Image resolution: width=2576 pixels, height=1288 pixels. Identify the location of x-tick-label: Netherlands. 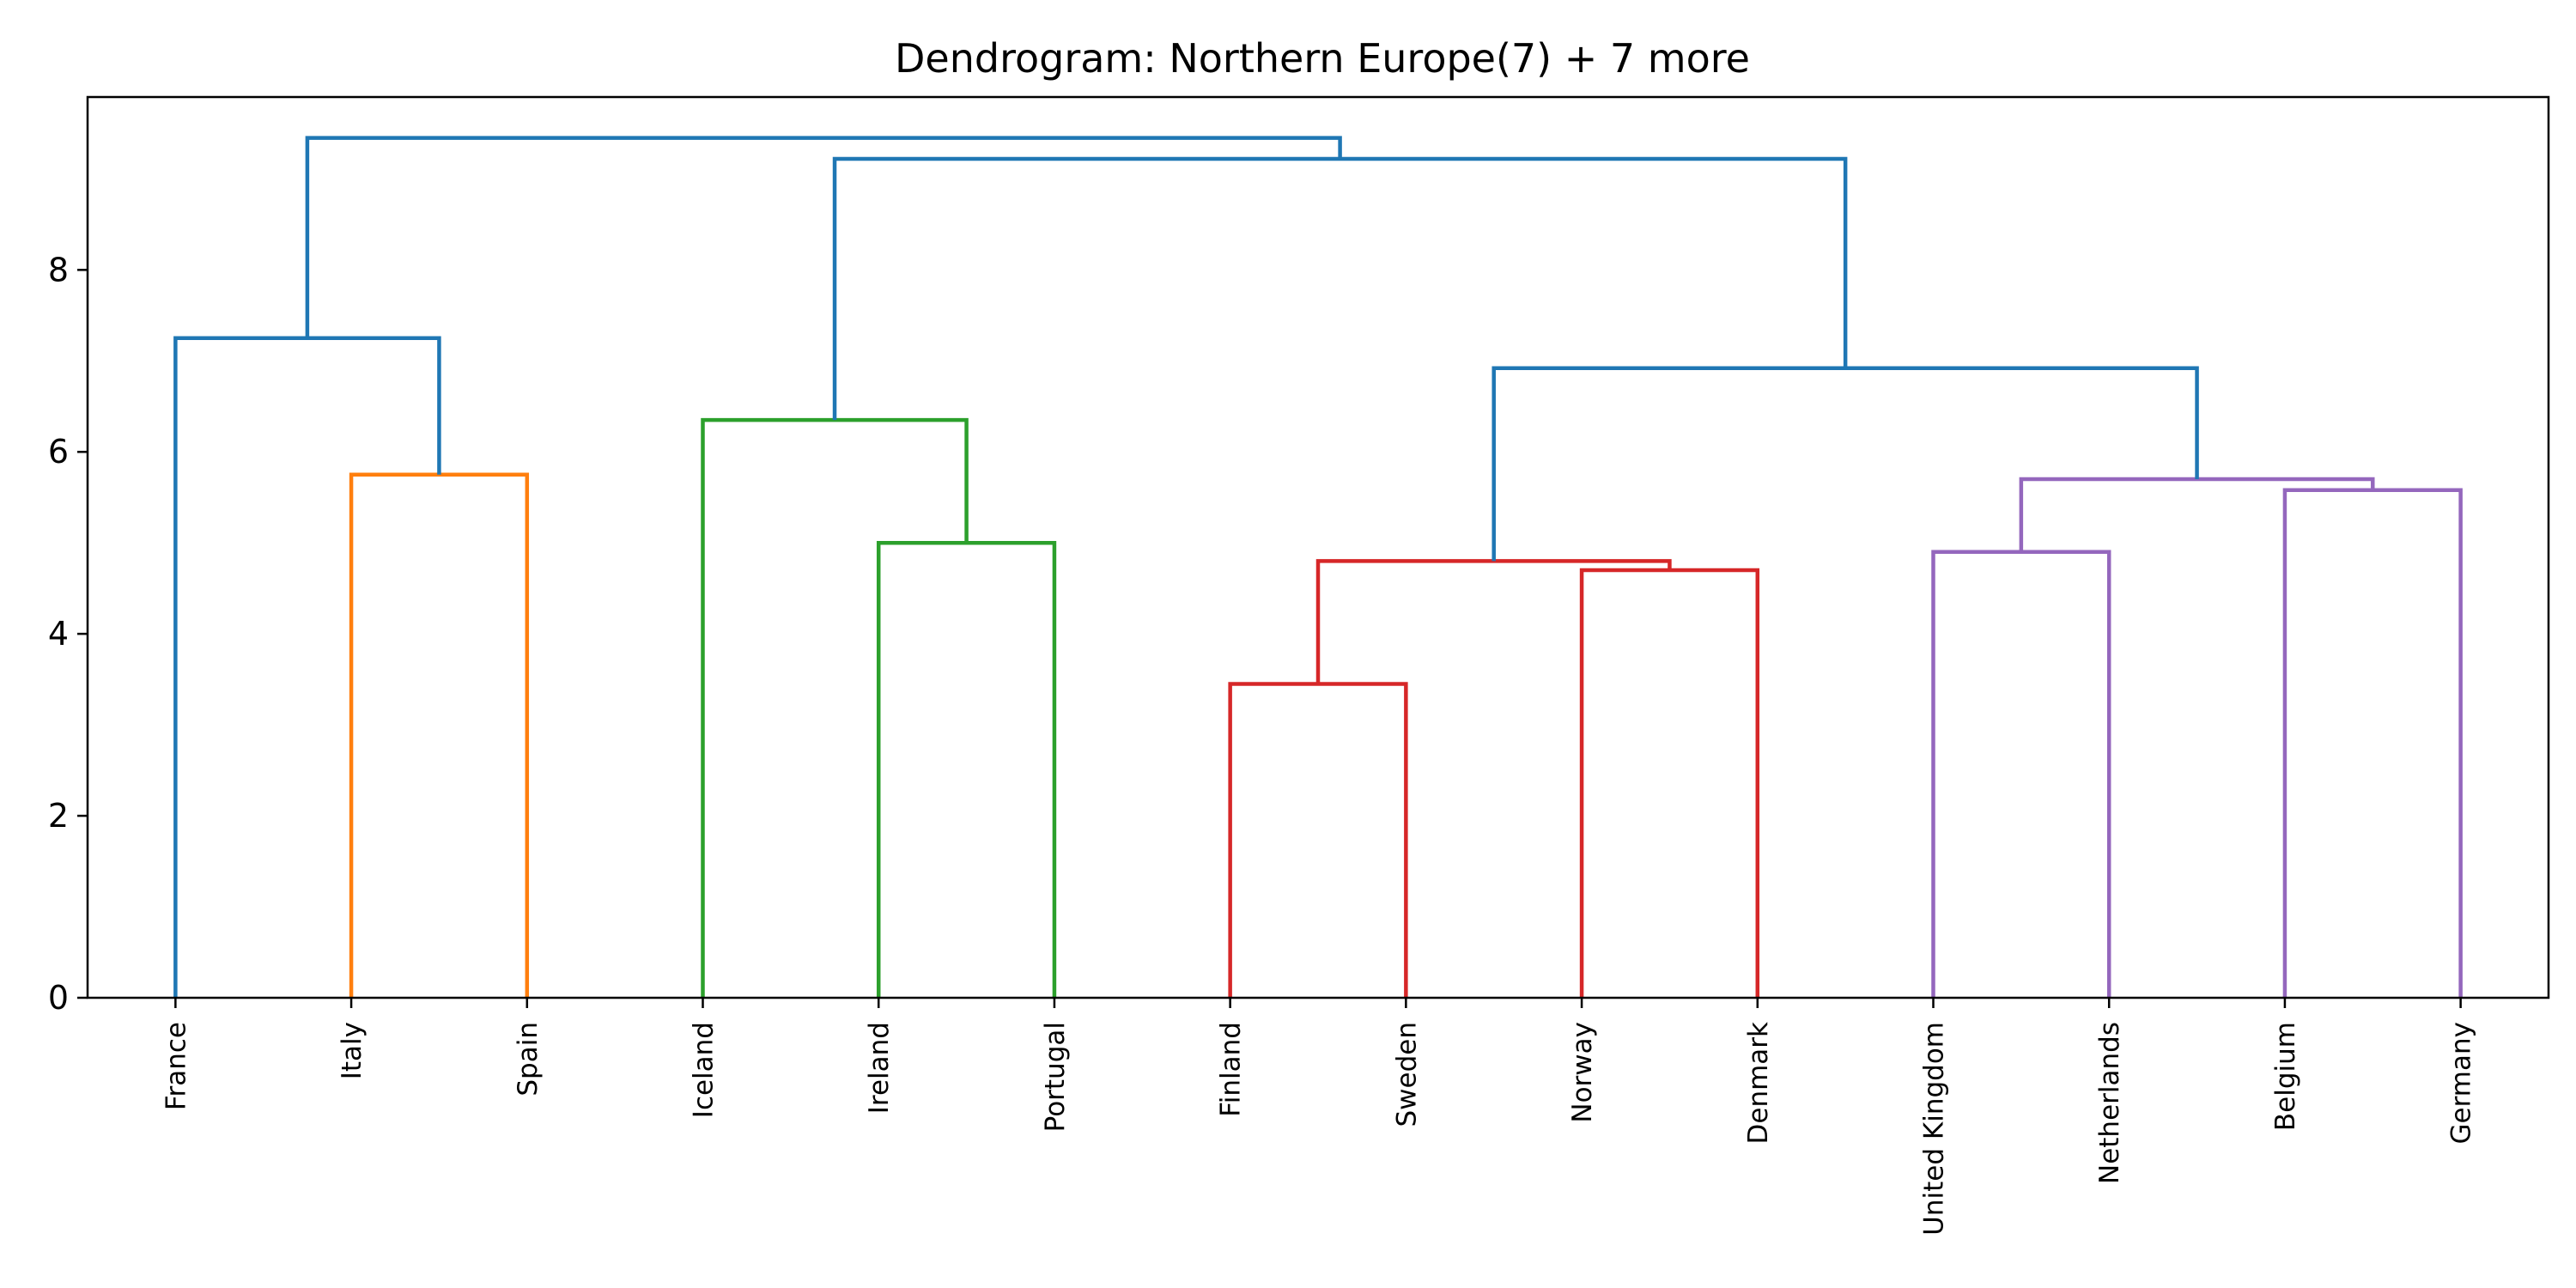
(2109, 1103).